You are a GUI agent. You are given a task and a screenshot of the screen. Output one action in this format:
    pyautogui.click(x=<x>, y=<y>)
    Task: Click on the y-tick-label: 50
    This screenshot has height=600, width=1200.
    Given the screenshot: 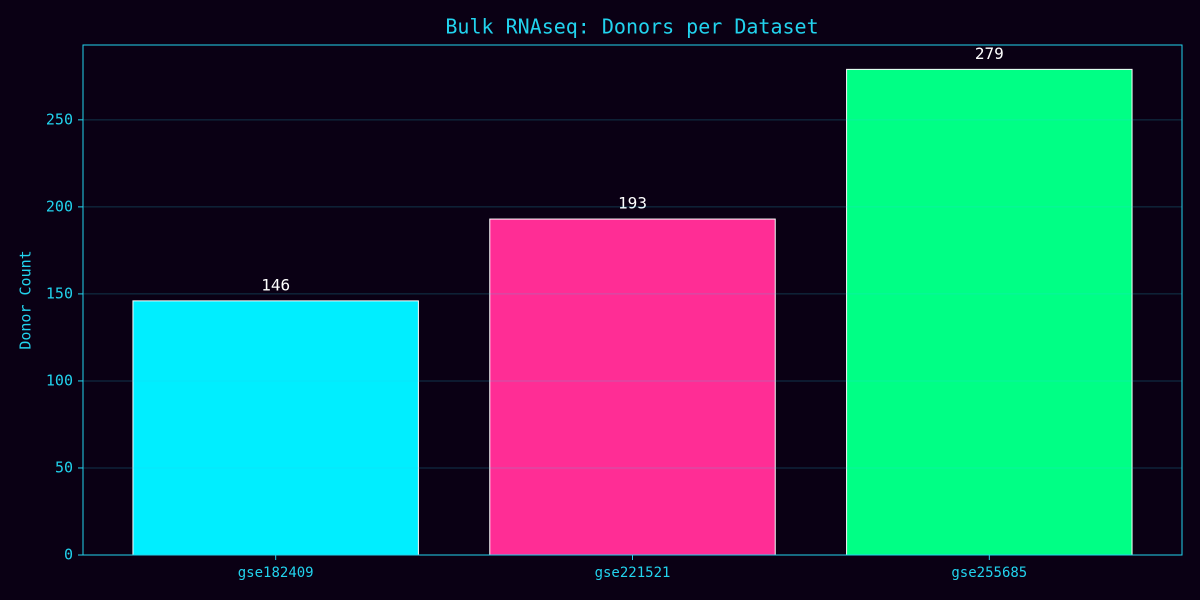 What is the action you would take?
    pyautogui.click(x=64, y=467)
    